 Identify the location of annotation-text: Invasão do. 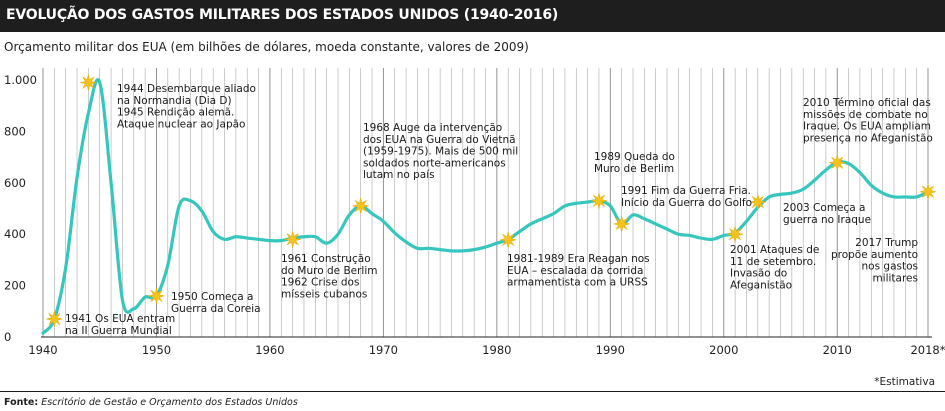
(758, 274).